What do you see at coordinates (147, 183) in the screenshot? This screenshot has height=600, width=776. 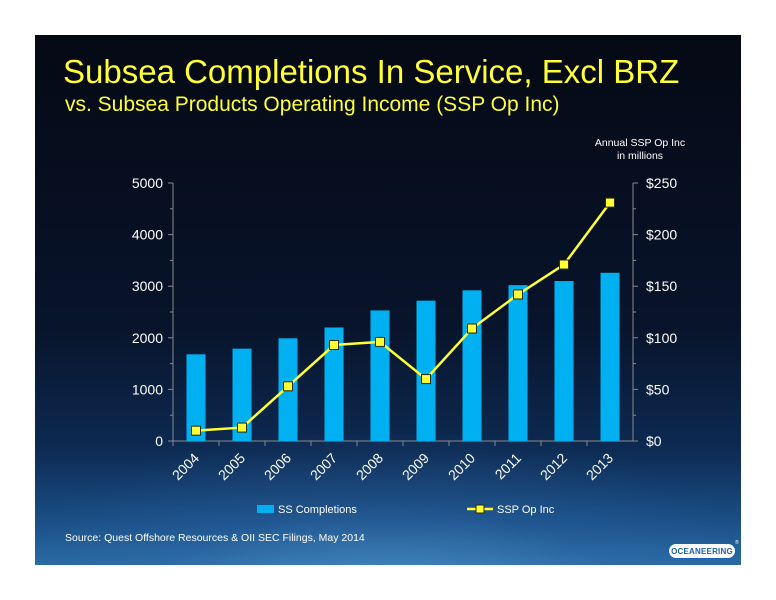 I see `left-axis-tick-label: 5000` at bounding box center [147, 183].